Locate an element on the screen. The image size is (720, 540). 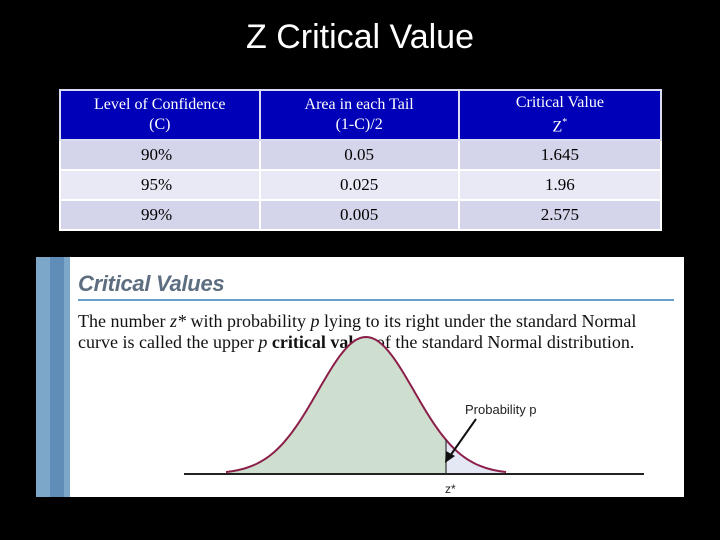
shaded-area-tail is located at coordinates (476, 456).